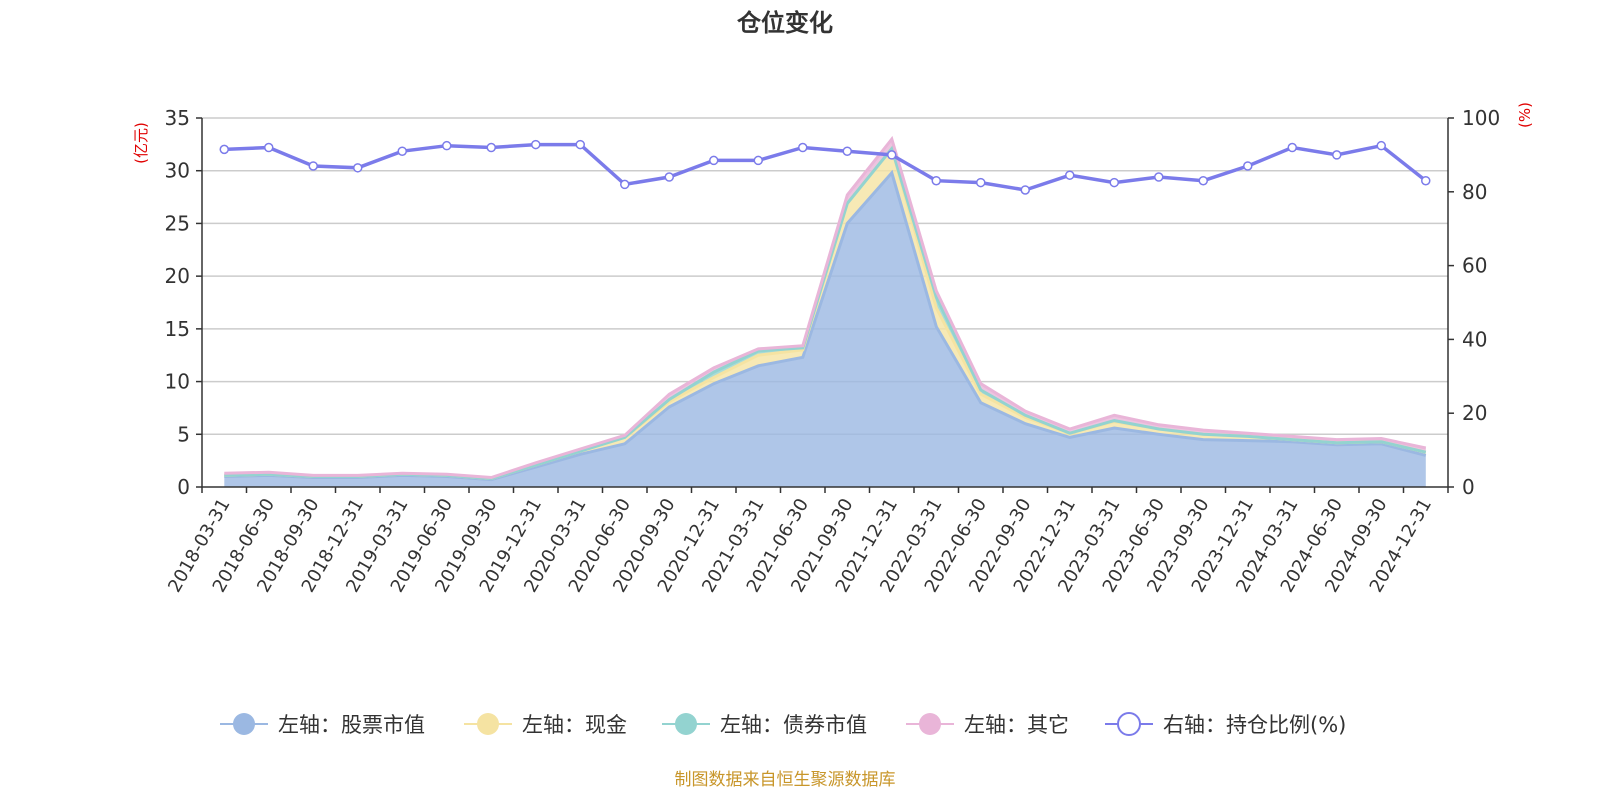 This screenshot has height=804, width=1600. Describe the element at coordinates (141, 143) in the screenshot. I see `left-axis-unit: (亿元)` at that location.